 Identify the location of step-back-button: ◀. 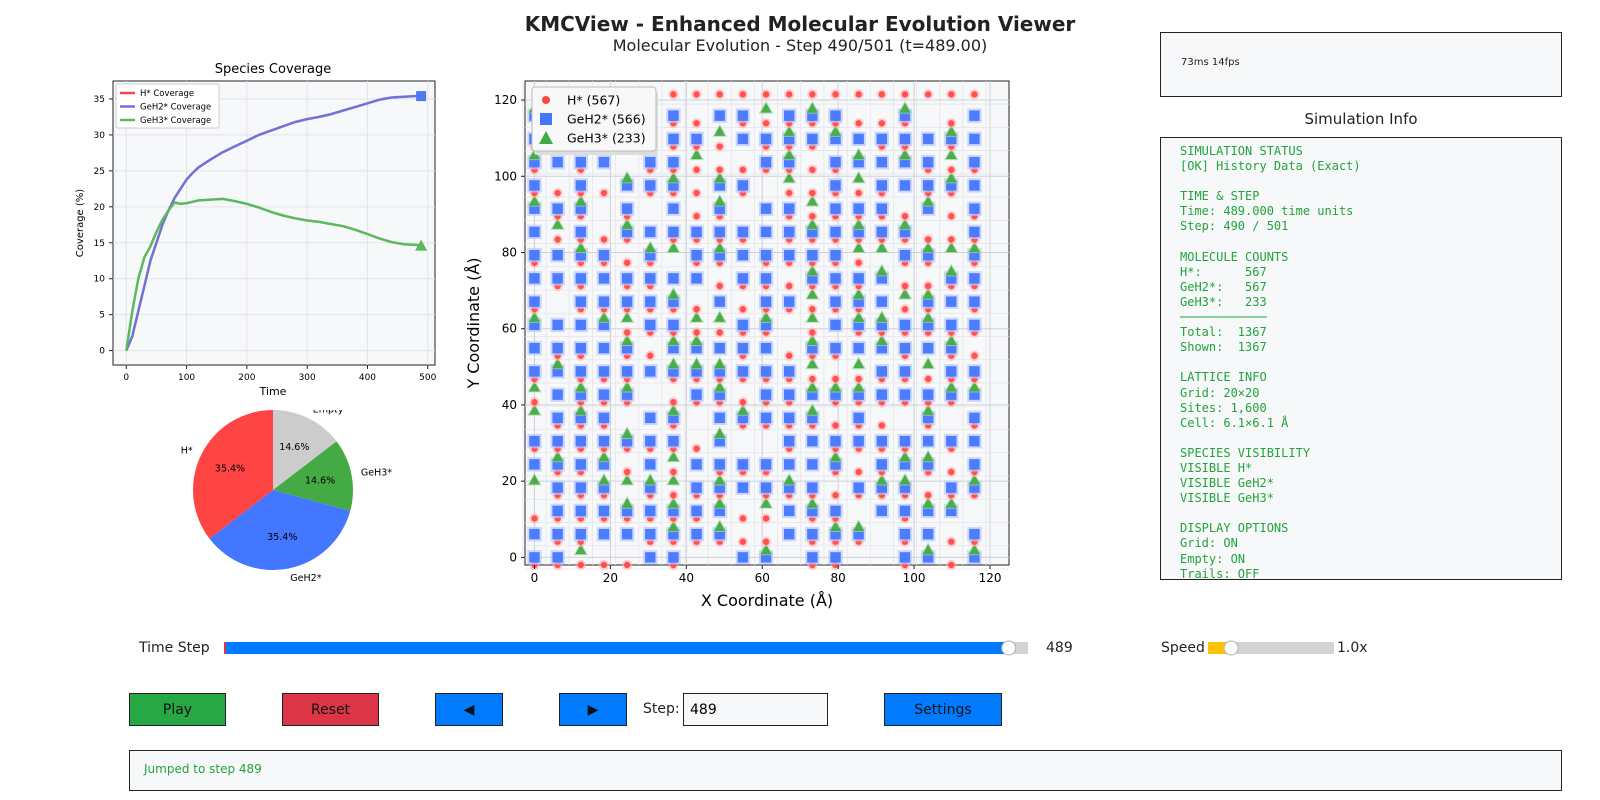
(469, 709).